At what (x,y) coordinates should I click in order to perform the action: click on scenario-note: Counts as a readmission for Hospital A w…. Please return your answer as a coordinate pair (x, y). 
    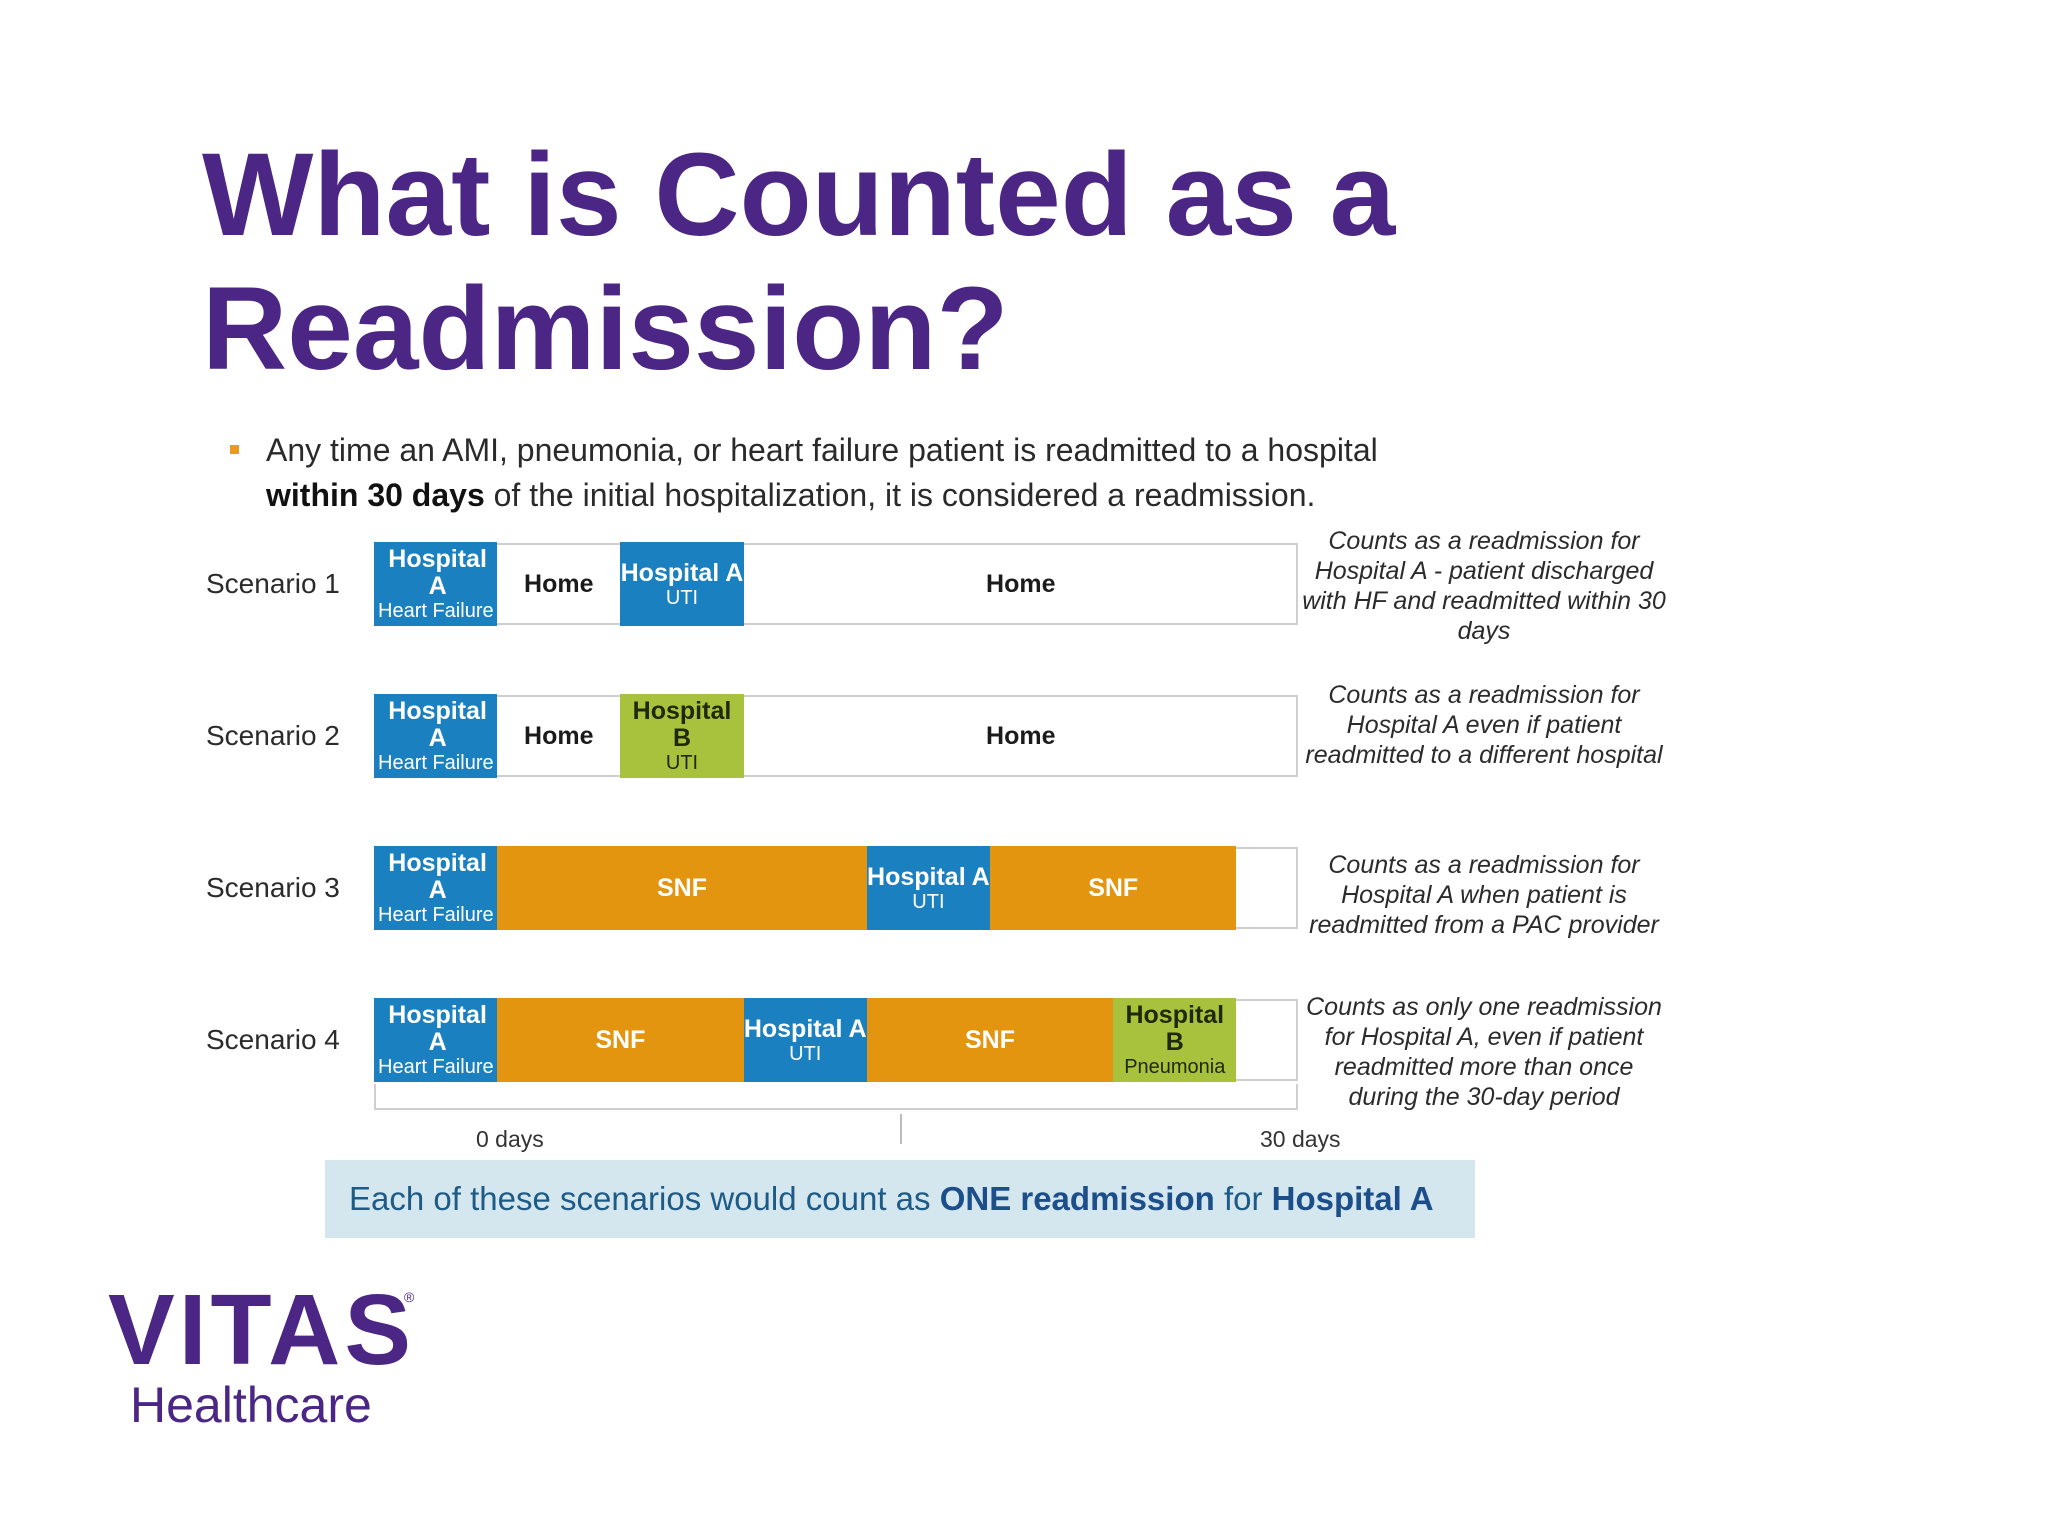
    Looking at the image, I should click on (1484, 895).